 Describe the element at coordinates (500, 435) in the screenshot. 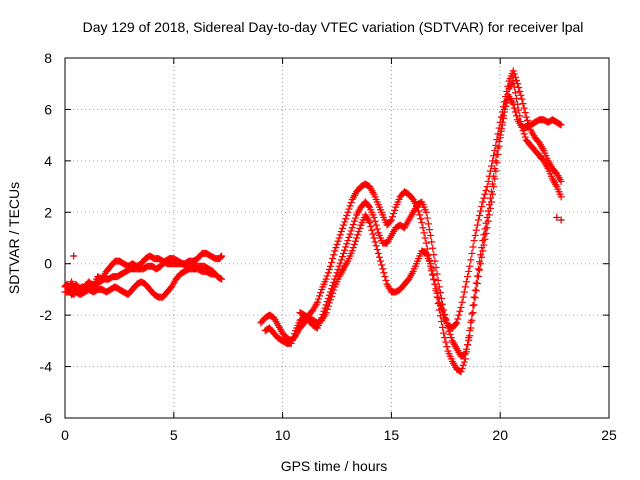

I see `x-tick-label: 20` at that location.